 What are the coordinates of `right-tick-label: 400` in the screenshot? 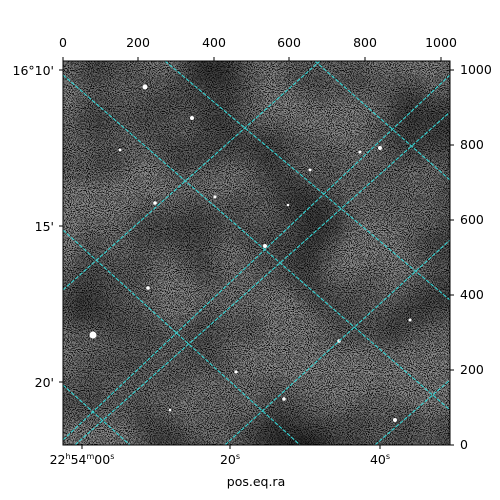 It's located at (472, 294).